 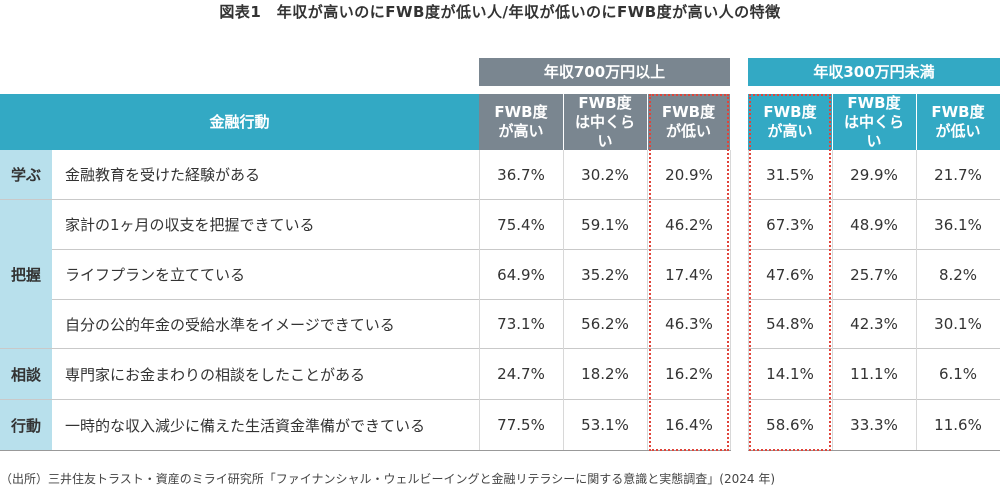 What do you see at coordinates (689, 374) in the screenshot?
I see `value-cell: 16.2%` at bounding box center [689, 374].